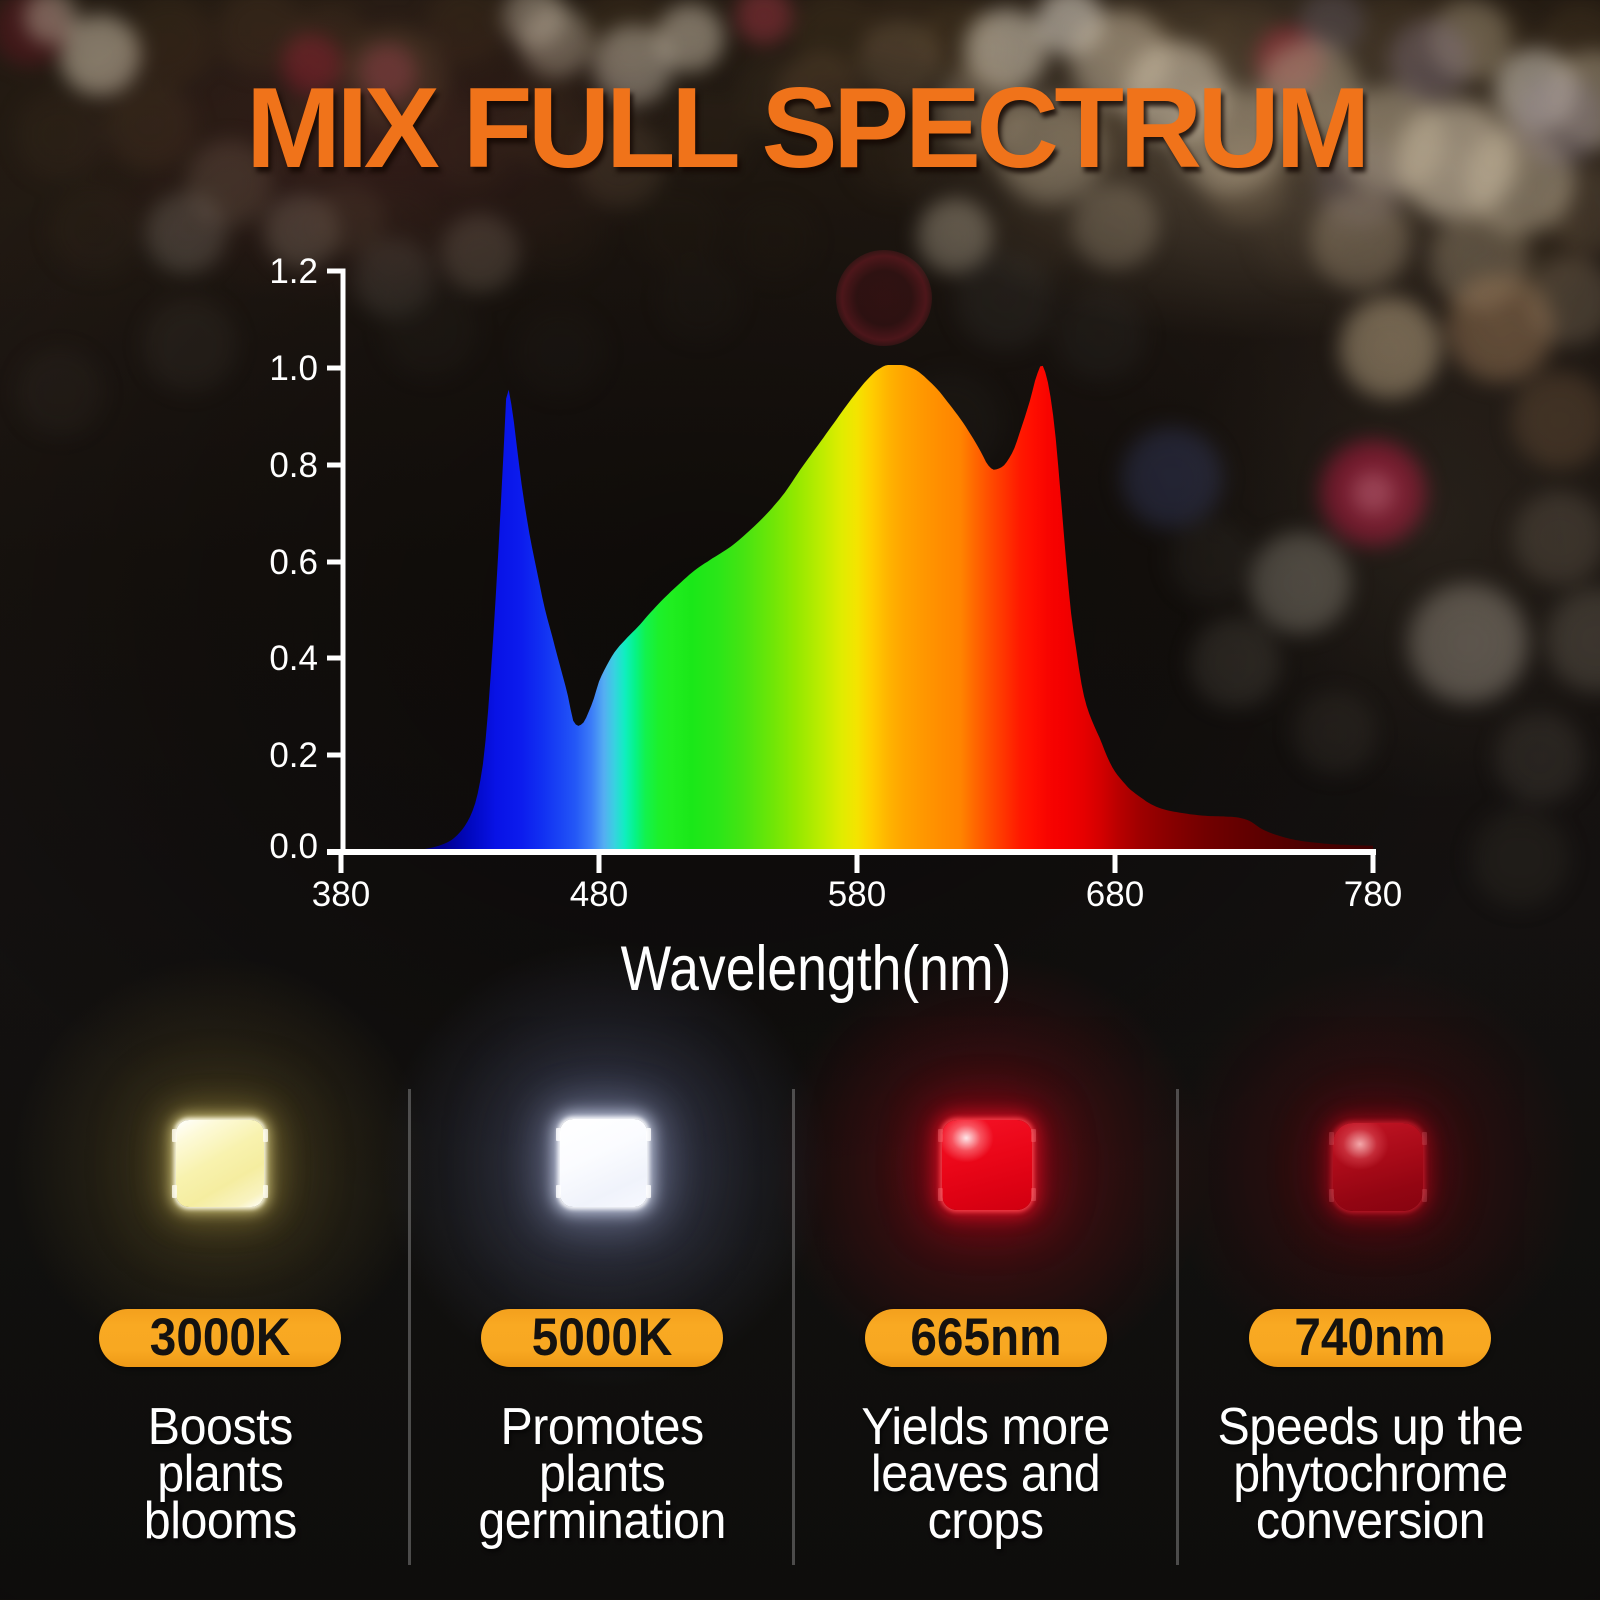 The image size is (1600, 1600). I want to click on svg-text: 1.2, so click(293, 271).